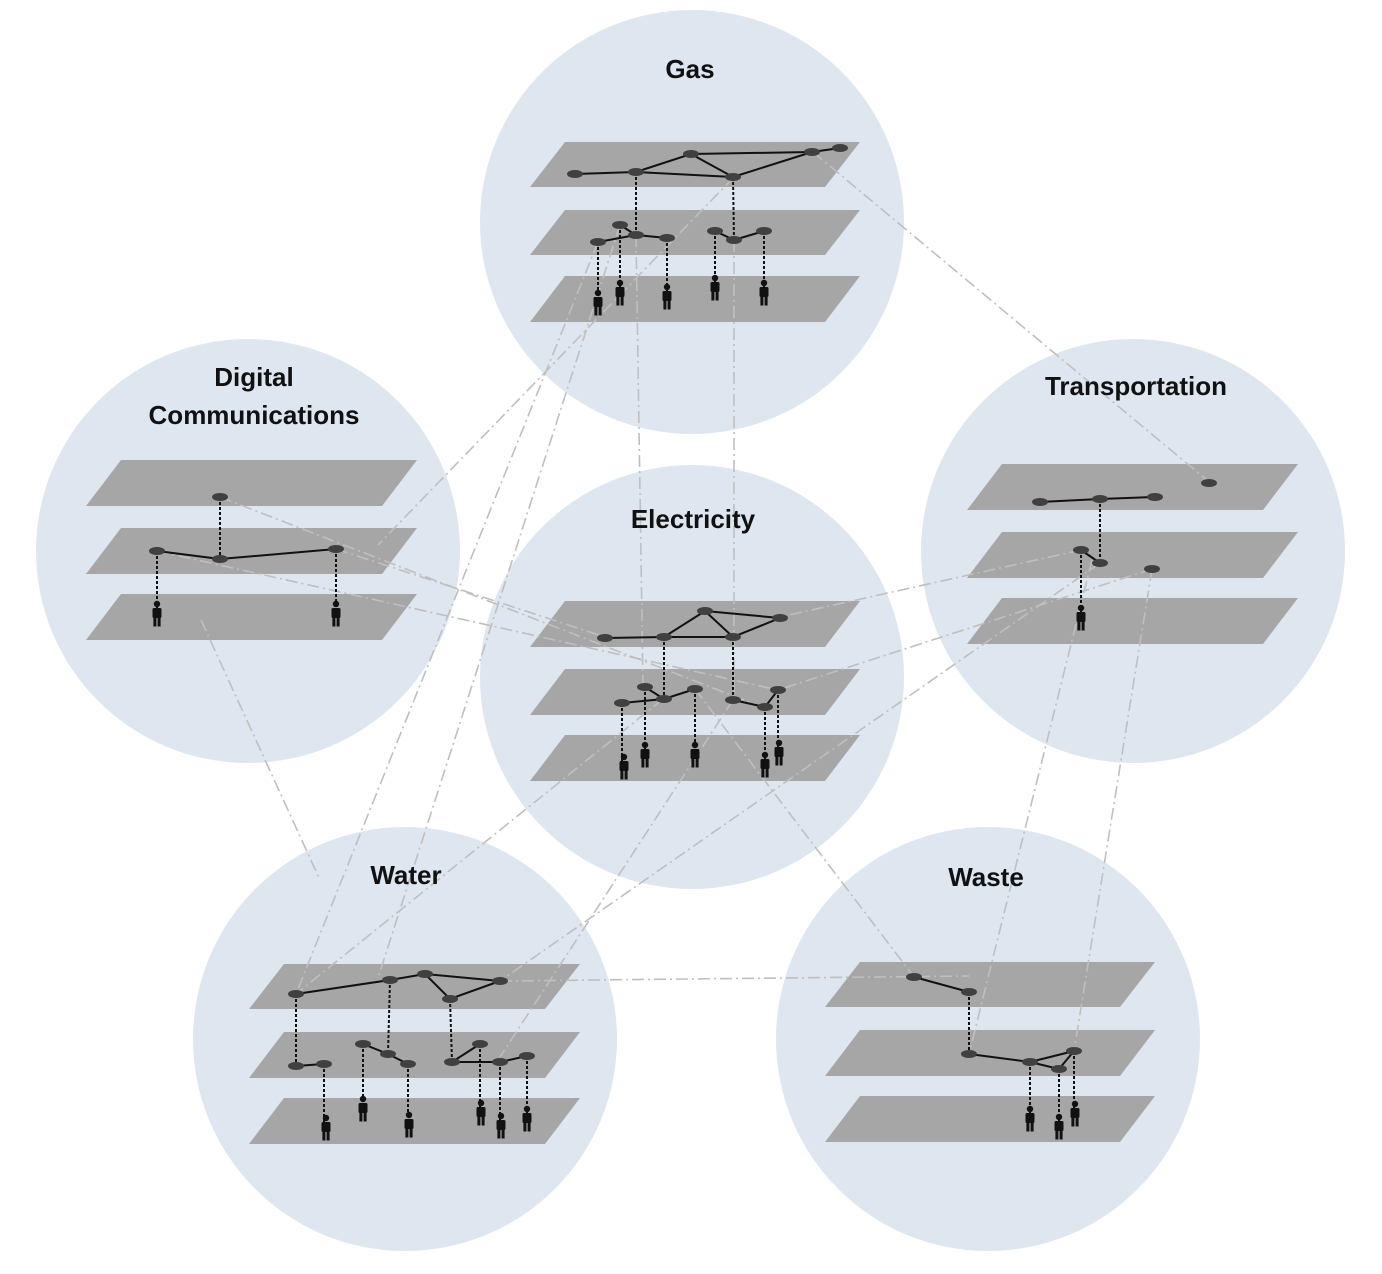  Describe the element at coordinates (689, 69) in the screenshot. I see `gas-label: Gas` at that location.